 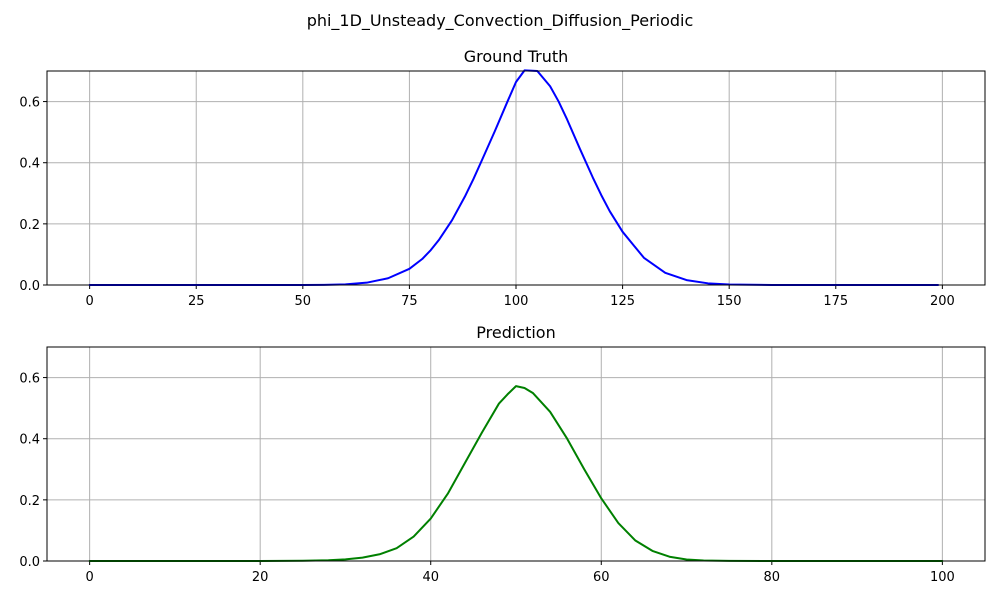 What do you see at coordinates (835, 301) in the screenshot?
I see `x-tick-label: 175` at bounding box center [835, 301].